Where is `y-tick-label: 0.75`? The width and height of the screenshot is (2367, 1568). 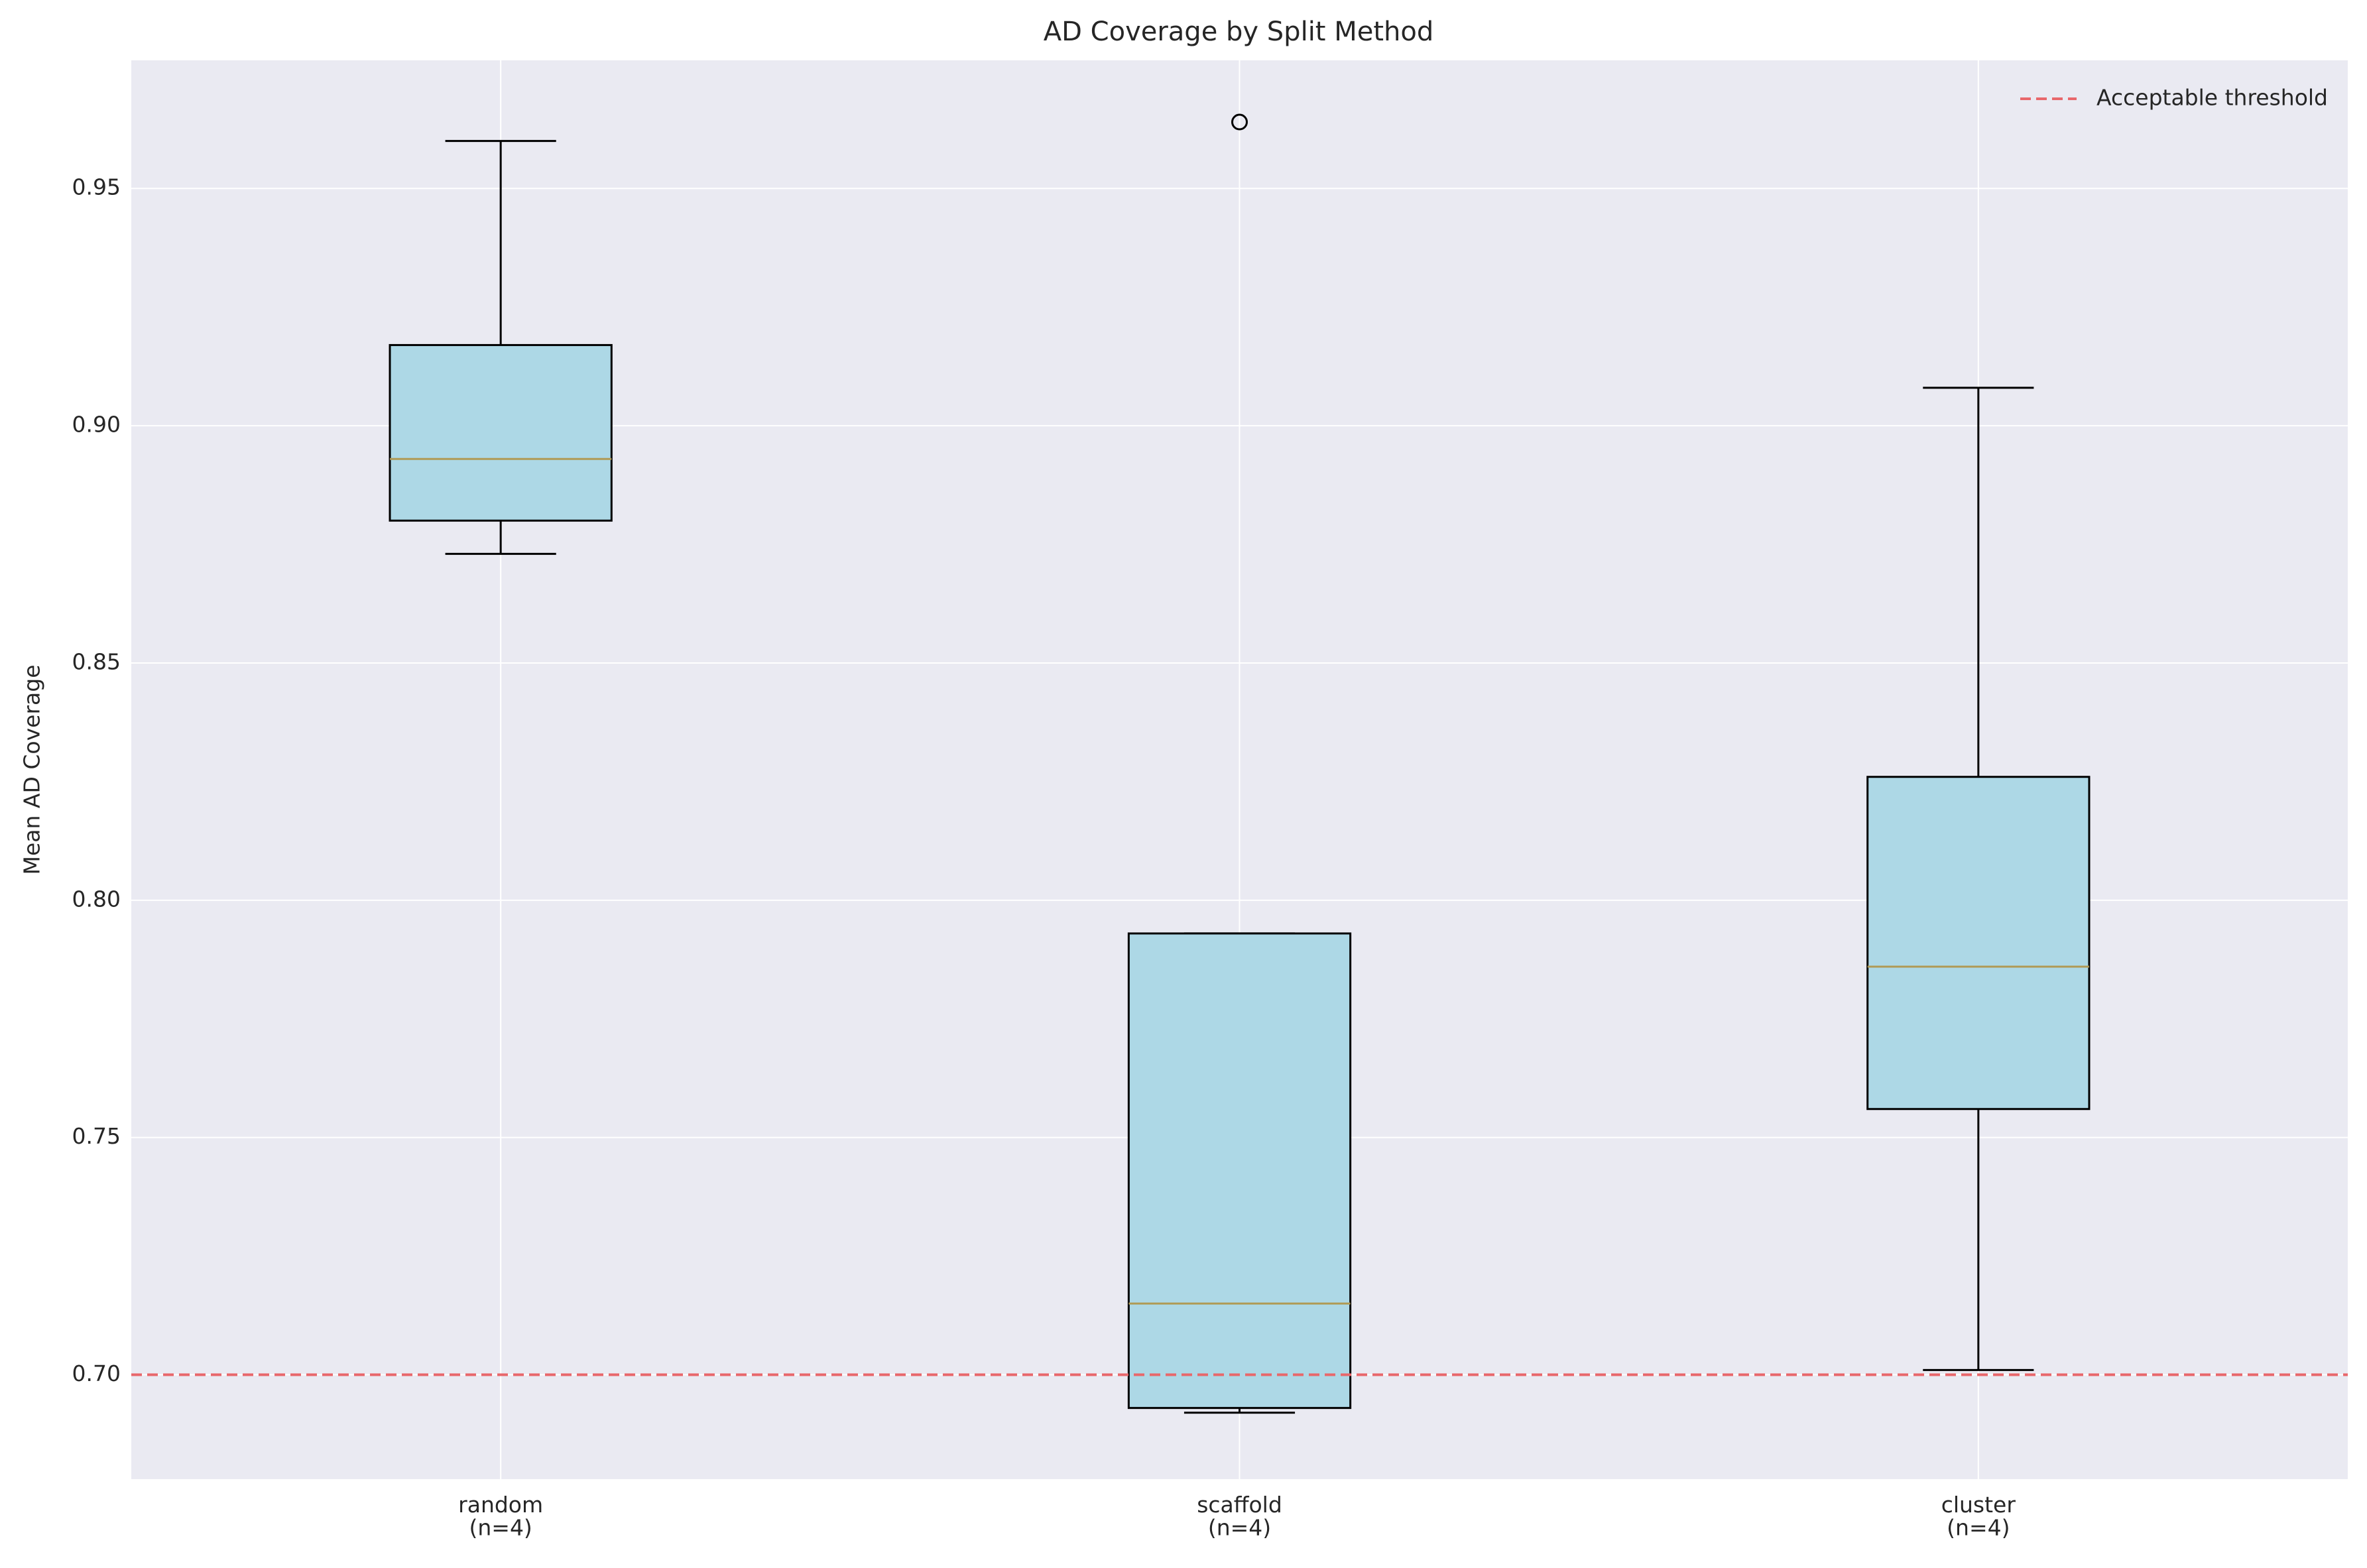
y-tick-label: 0.75 is located at coordinates (96, 1136).